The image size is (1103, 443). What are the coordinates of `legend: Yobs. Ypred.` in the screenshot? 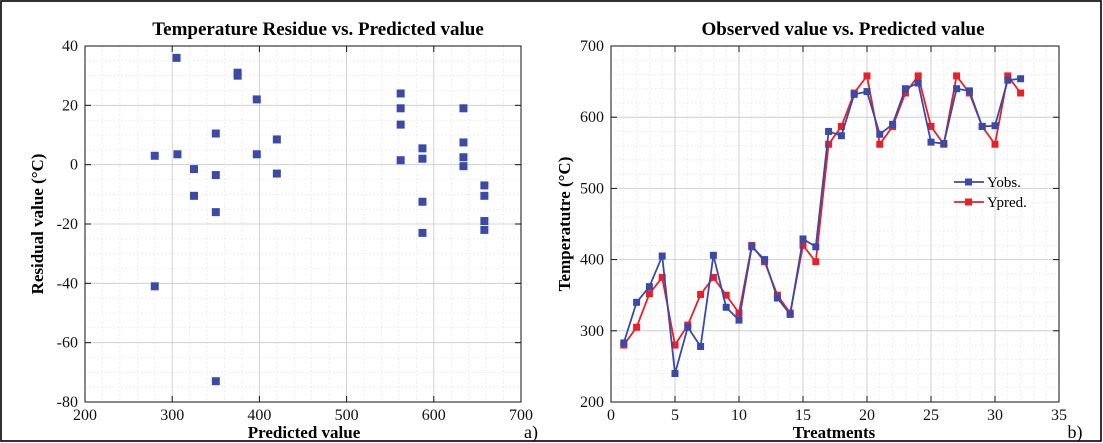 It's located at (990, 193).